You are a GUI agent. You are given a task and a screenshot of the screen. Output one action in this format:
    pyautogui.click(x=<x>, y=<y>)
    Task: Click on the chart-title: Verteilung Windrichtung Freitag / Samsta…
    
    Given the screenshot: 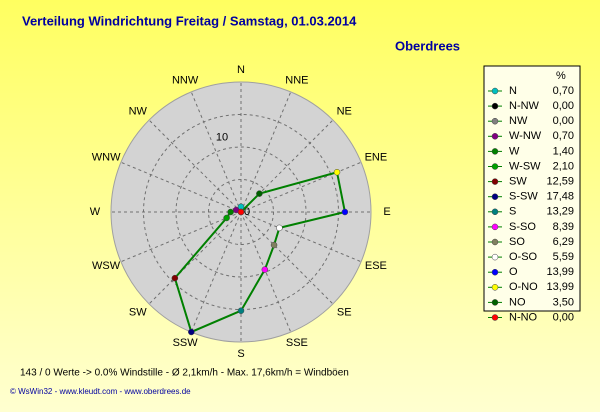 What is the action you would take?
    pyautogui.click(x=189, y=20)
    